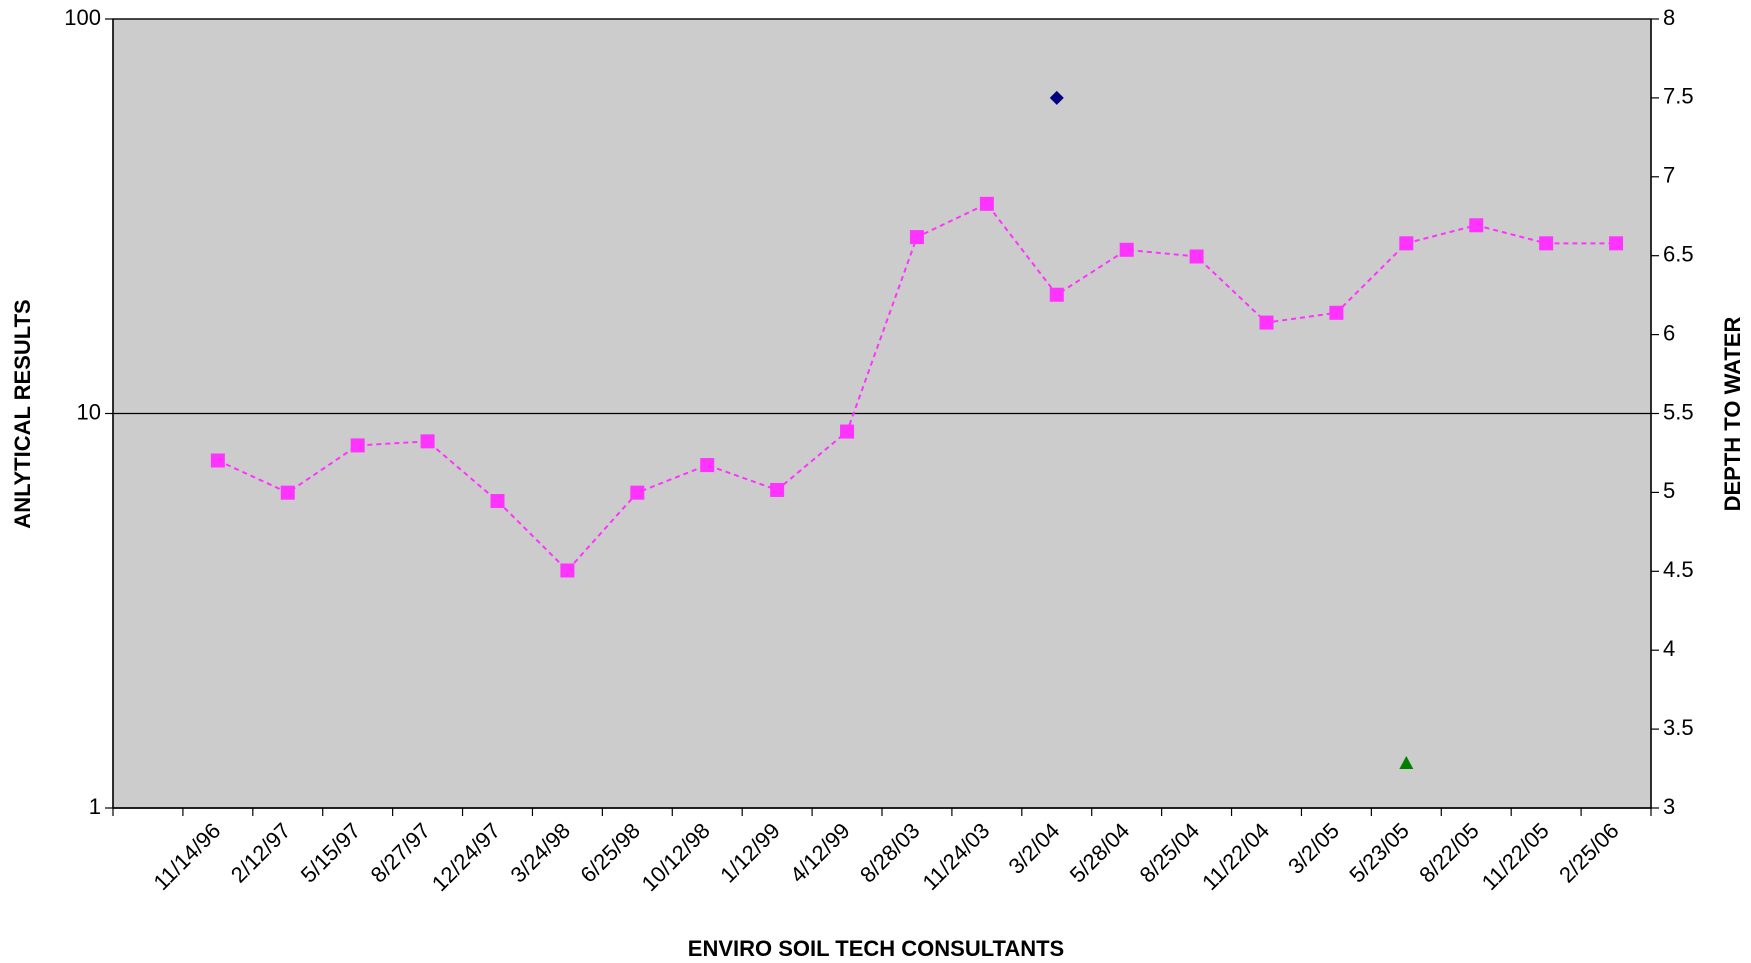 Image resolution: width=1751 pixels, height=963 pixels. What do you see at coordinates (610, 853) in the screenshot?
I see `x-tick-label: 6/25/98` at bounding box center [610, 853].